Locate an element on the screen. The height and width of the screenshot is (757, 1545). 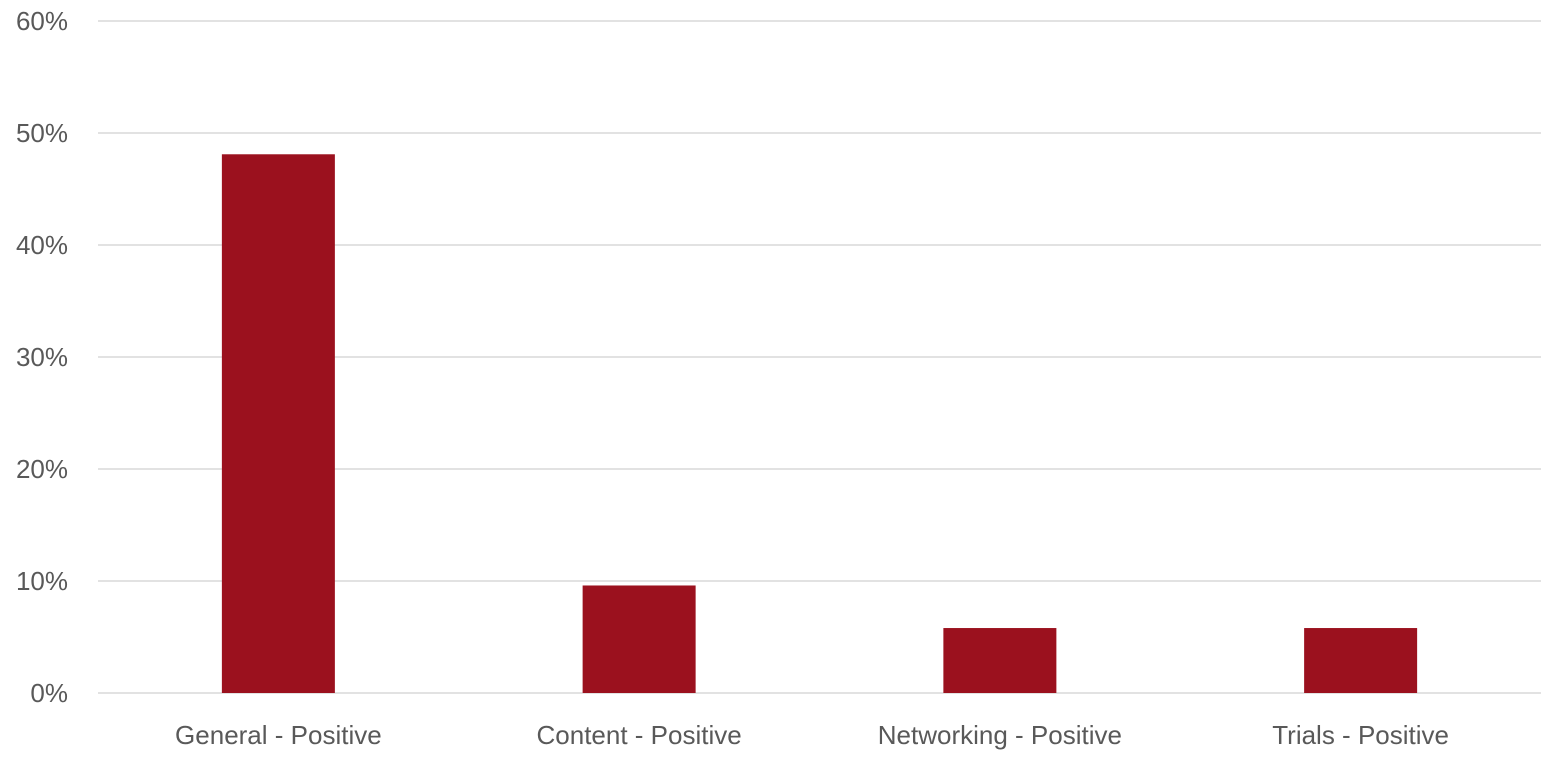
y-tick-label: 50% is located at coordinates (42, 133).